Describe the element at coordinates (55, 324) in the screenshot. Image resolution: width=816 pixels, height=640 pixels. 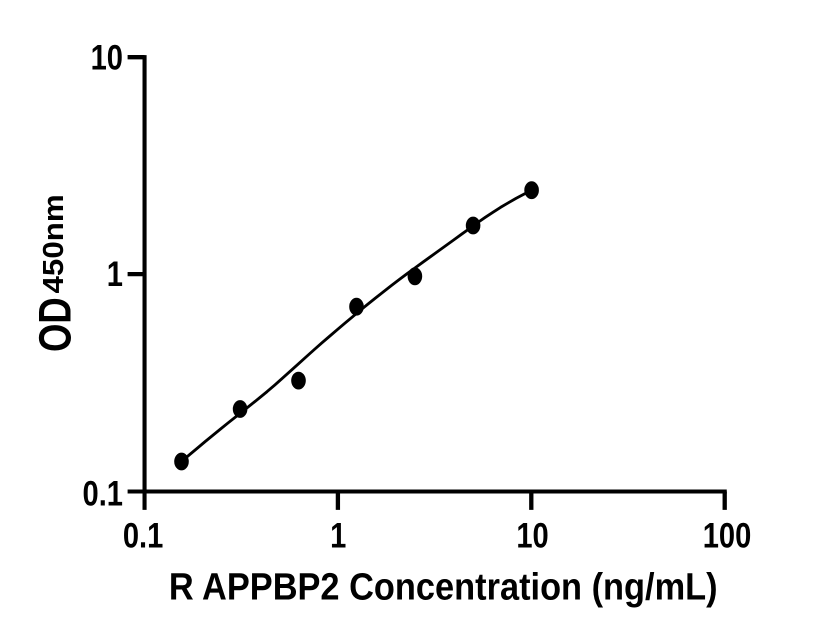
I see `svg-text: OD` at that location.